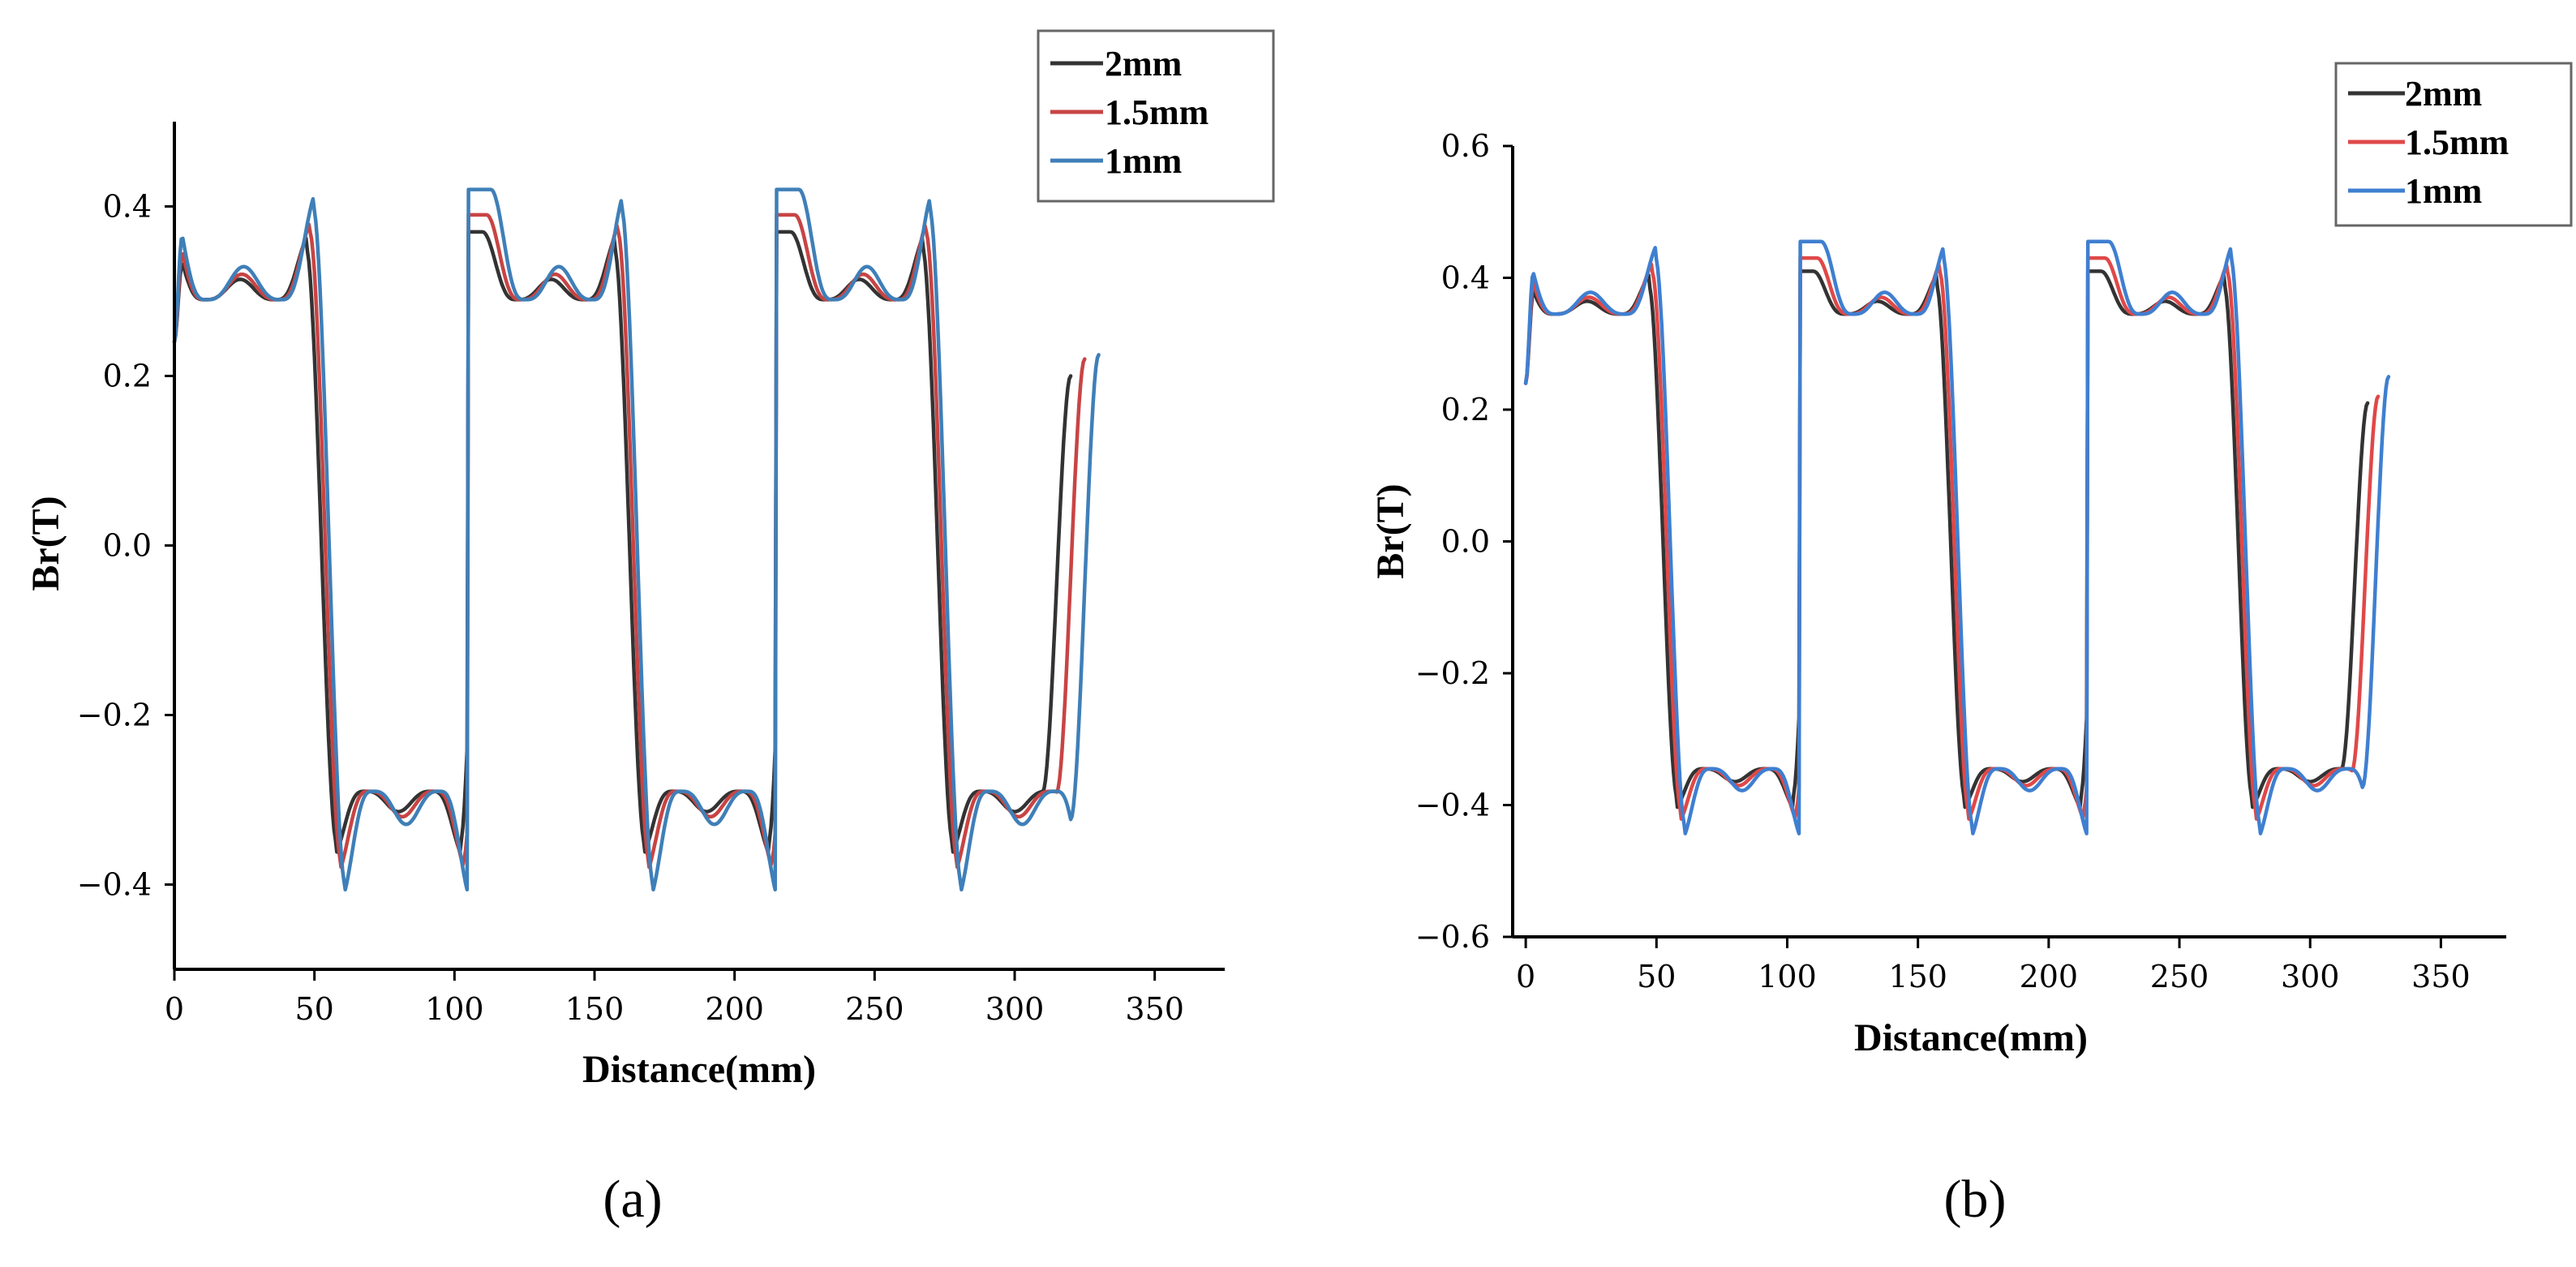 The height and width of the screenshot is (1267, 2576). I want to click on legend-a: 2mm 1.5mm 1mm, so click(1129, 112).